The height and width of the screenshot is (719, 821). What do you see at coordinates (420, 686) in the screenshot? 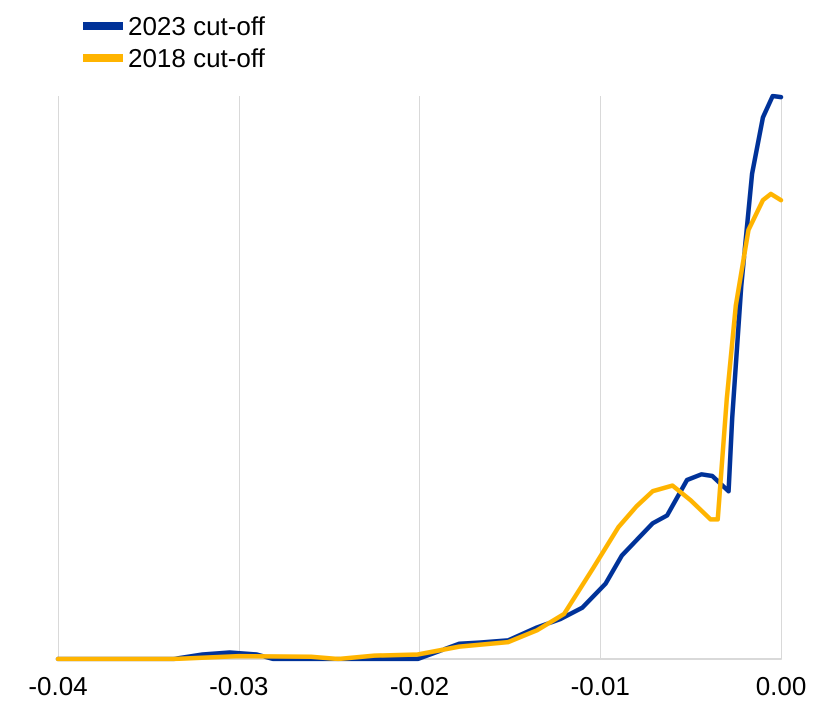
I see `x-tick-label: -0.02` at bounding box center [420, 686].